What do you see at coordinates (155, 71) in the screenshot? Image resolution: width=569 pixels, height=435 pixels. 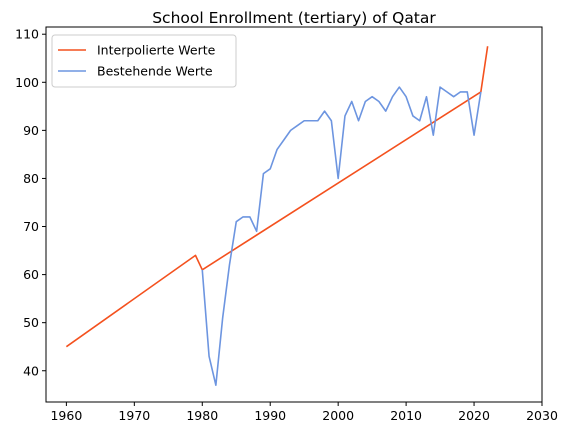 I see `legend-label-1: Bestehende Werte` at bounding box center [155, 71].